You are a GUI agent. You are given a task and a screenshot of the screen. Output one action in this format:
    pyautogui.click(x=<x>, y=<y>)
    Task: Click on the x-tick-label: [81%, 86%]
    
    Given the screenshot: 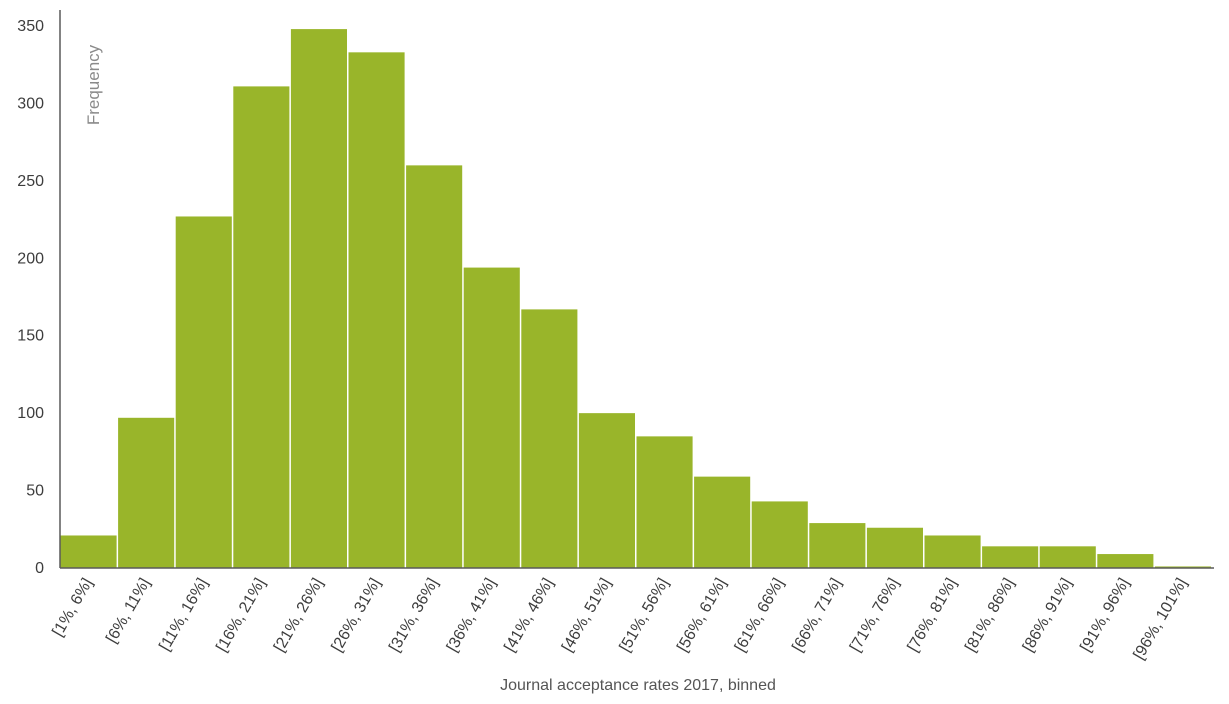 What is the action you would take?
    pyautogui.click(x=990, y=615)
    